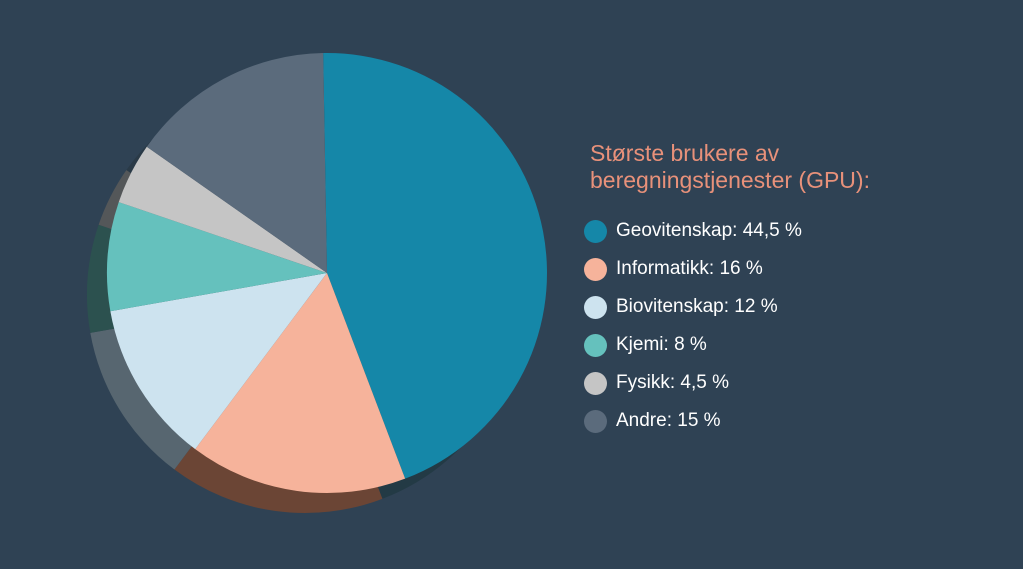 The width and height of the screenshot is (1023, 569). What do you see at coordinates (797, 269) in the screenshot?
I see `legend-item-informatikk: Informatikk: 16 %` at bounding box center [797, 269].